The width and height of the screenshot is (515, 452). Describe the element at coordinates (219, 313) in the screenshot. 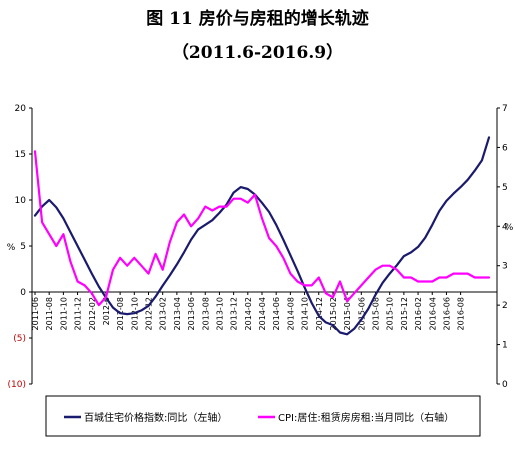

I see `x-tick-label: 2013-10` at that location.